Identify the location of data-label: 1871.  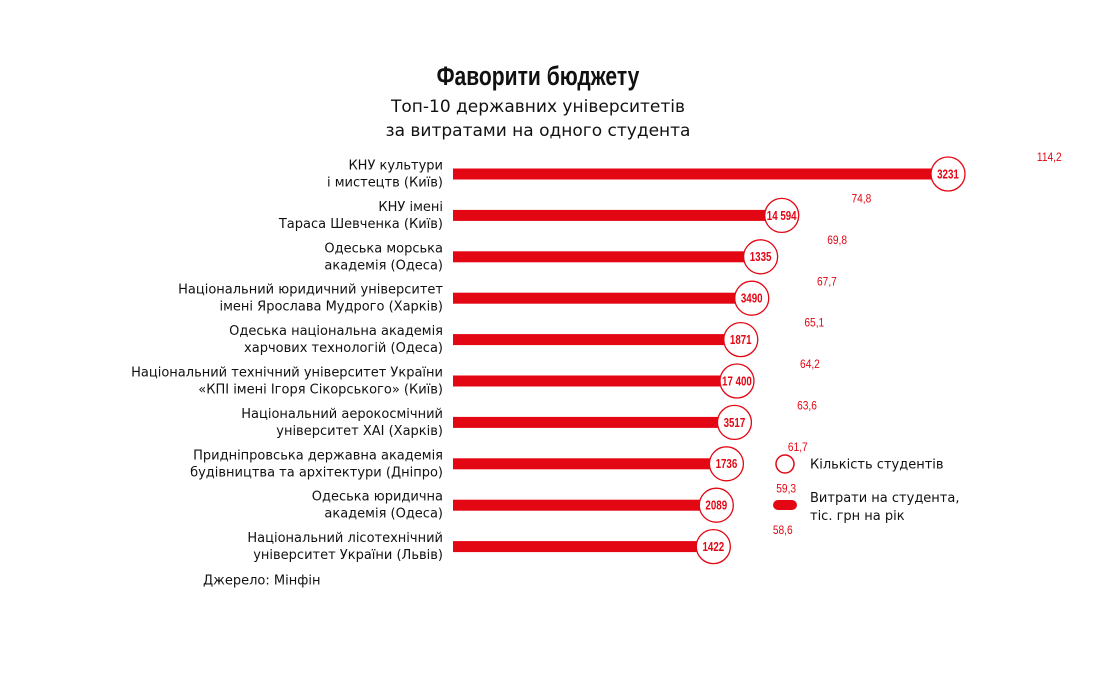
(741, 341).